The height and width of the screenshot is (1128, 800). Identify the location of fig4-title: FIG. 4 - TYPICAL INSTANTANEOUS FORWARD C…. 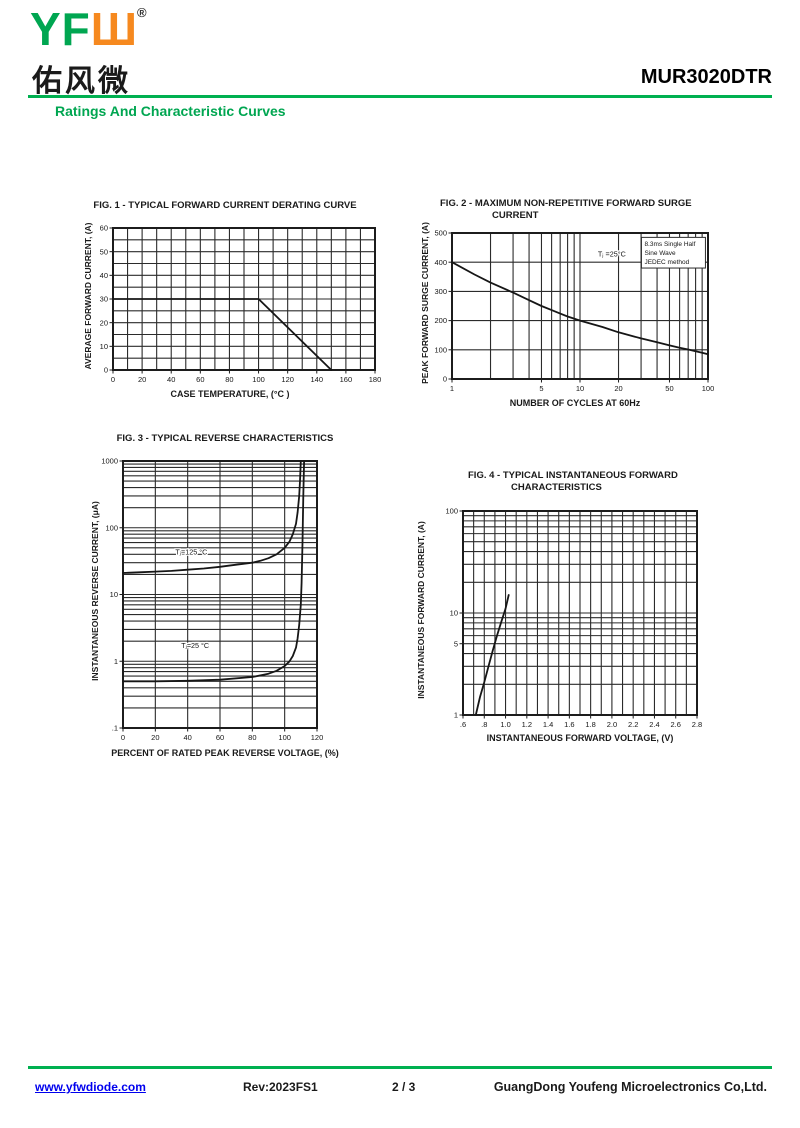
(573, 481).